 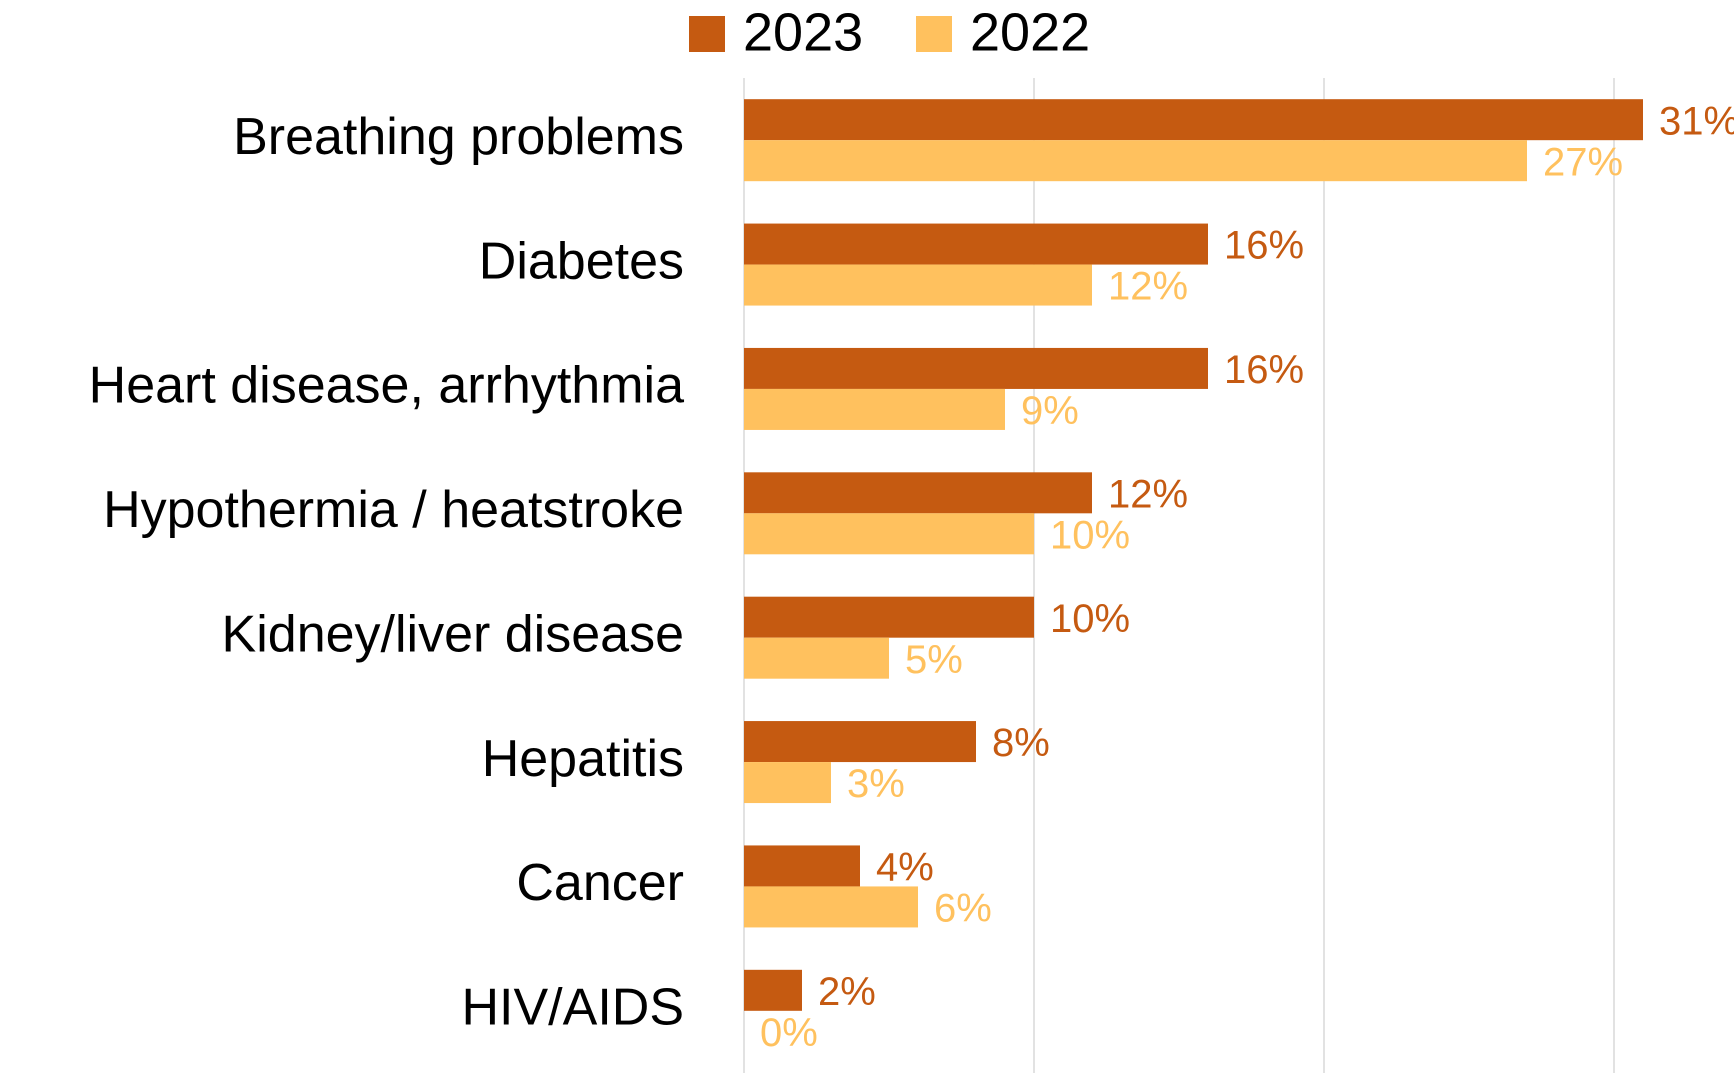 What do you see at coordinates (803, 32) in the screenshot?
I see `legend-label: 2023` at bounding box center [803, 32].